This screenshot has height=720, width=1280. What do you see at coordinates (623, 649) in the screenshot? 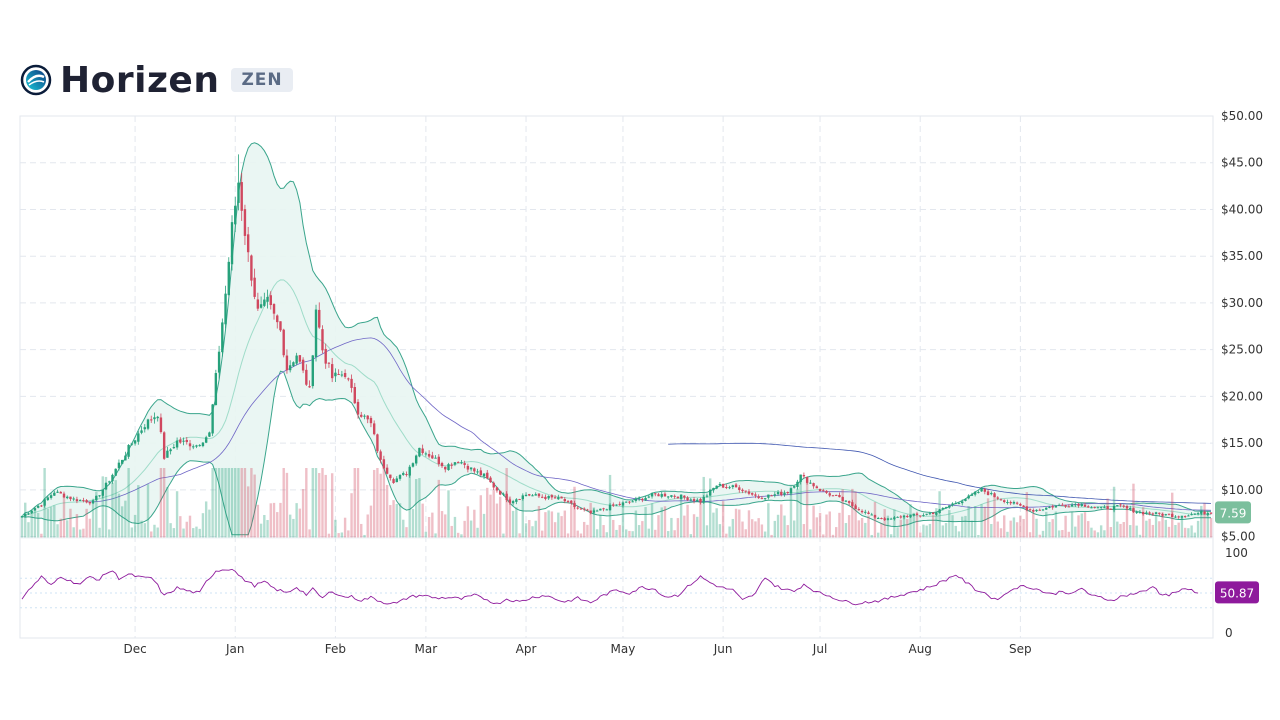
I see `month-tick-label: May` at bounding box center [623, 649].